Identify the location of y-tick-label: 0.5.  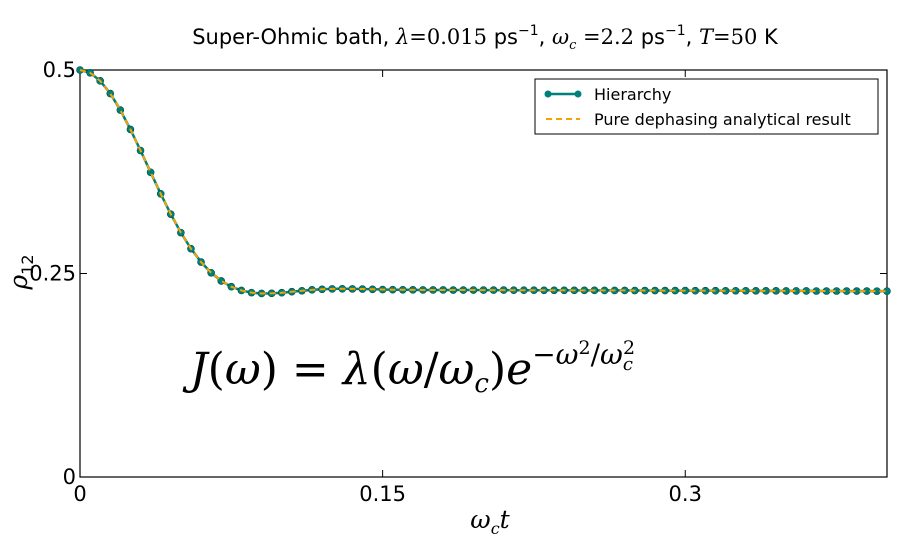
(59, 70).